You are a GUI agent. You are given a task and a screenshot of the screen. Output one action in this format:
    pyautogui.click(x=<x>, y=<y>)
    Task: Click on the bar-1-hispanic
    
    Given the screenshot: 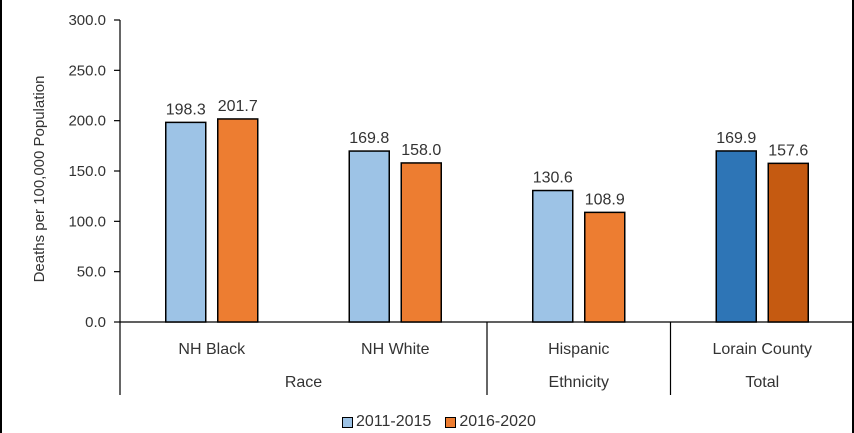 What is the action you would take?
    pyautogui.click(x=553, y=256)
    